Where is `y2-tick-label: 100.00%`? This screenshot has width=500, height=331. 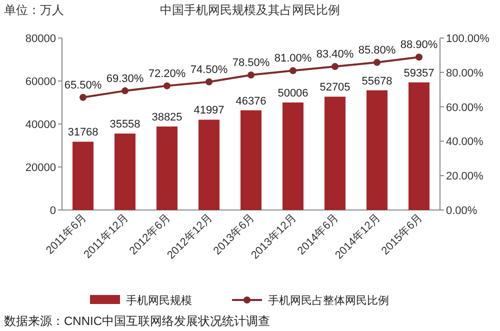
y2-tick-label: 100.00% is located at coordinates (468, 39).